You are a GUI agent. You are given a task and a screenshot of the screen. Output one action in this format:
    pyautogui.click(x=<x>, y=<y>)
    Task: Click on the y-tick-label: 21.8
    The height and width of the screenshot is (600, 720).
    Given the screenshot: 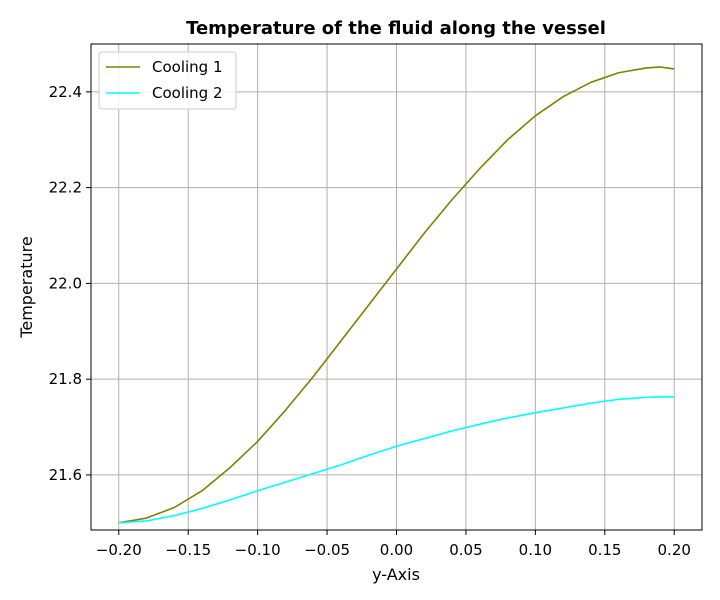 What is the action you would take?
    pyautogui.click(x=65, y=379)
    